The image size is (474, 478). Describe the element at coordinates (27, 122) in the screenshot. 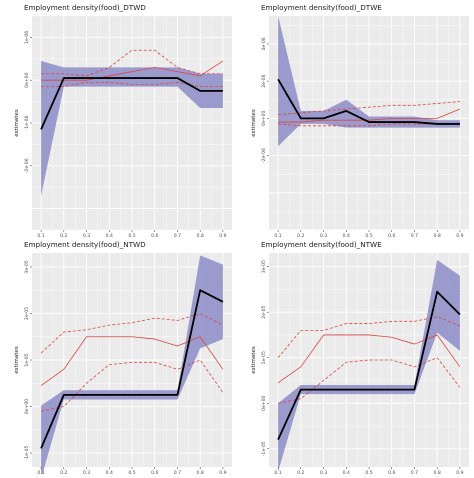

I see `y-tick-label: -1e-06` at that location.